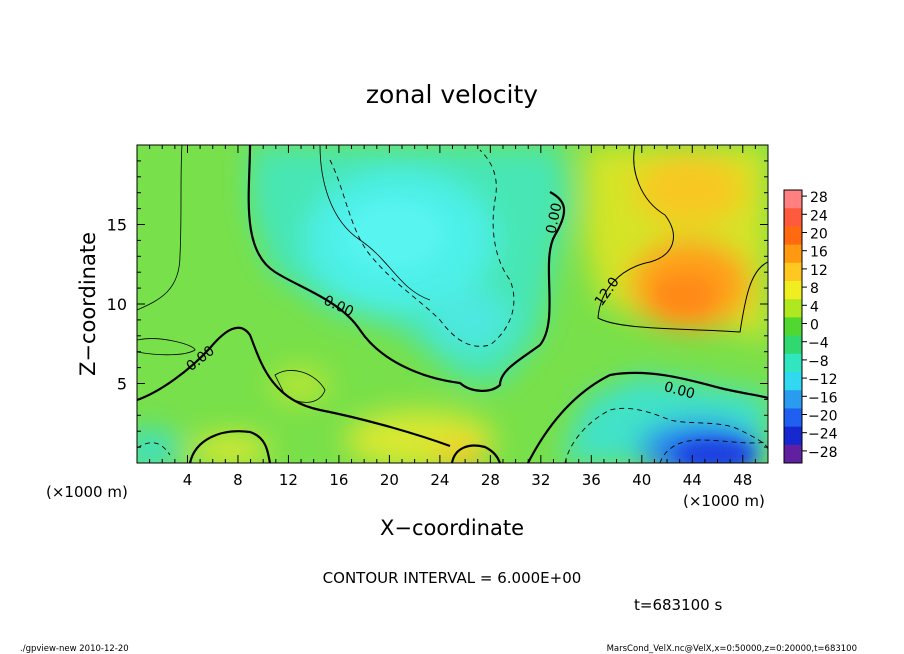  I want to click on contour-interval-text: CONTOUR INTERVAL = 6.000E+00, so click(452, 578).